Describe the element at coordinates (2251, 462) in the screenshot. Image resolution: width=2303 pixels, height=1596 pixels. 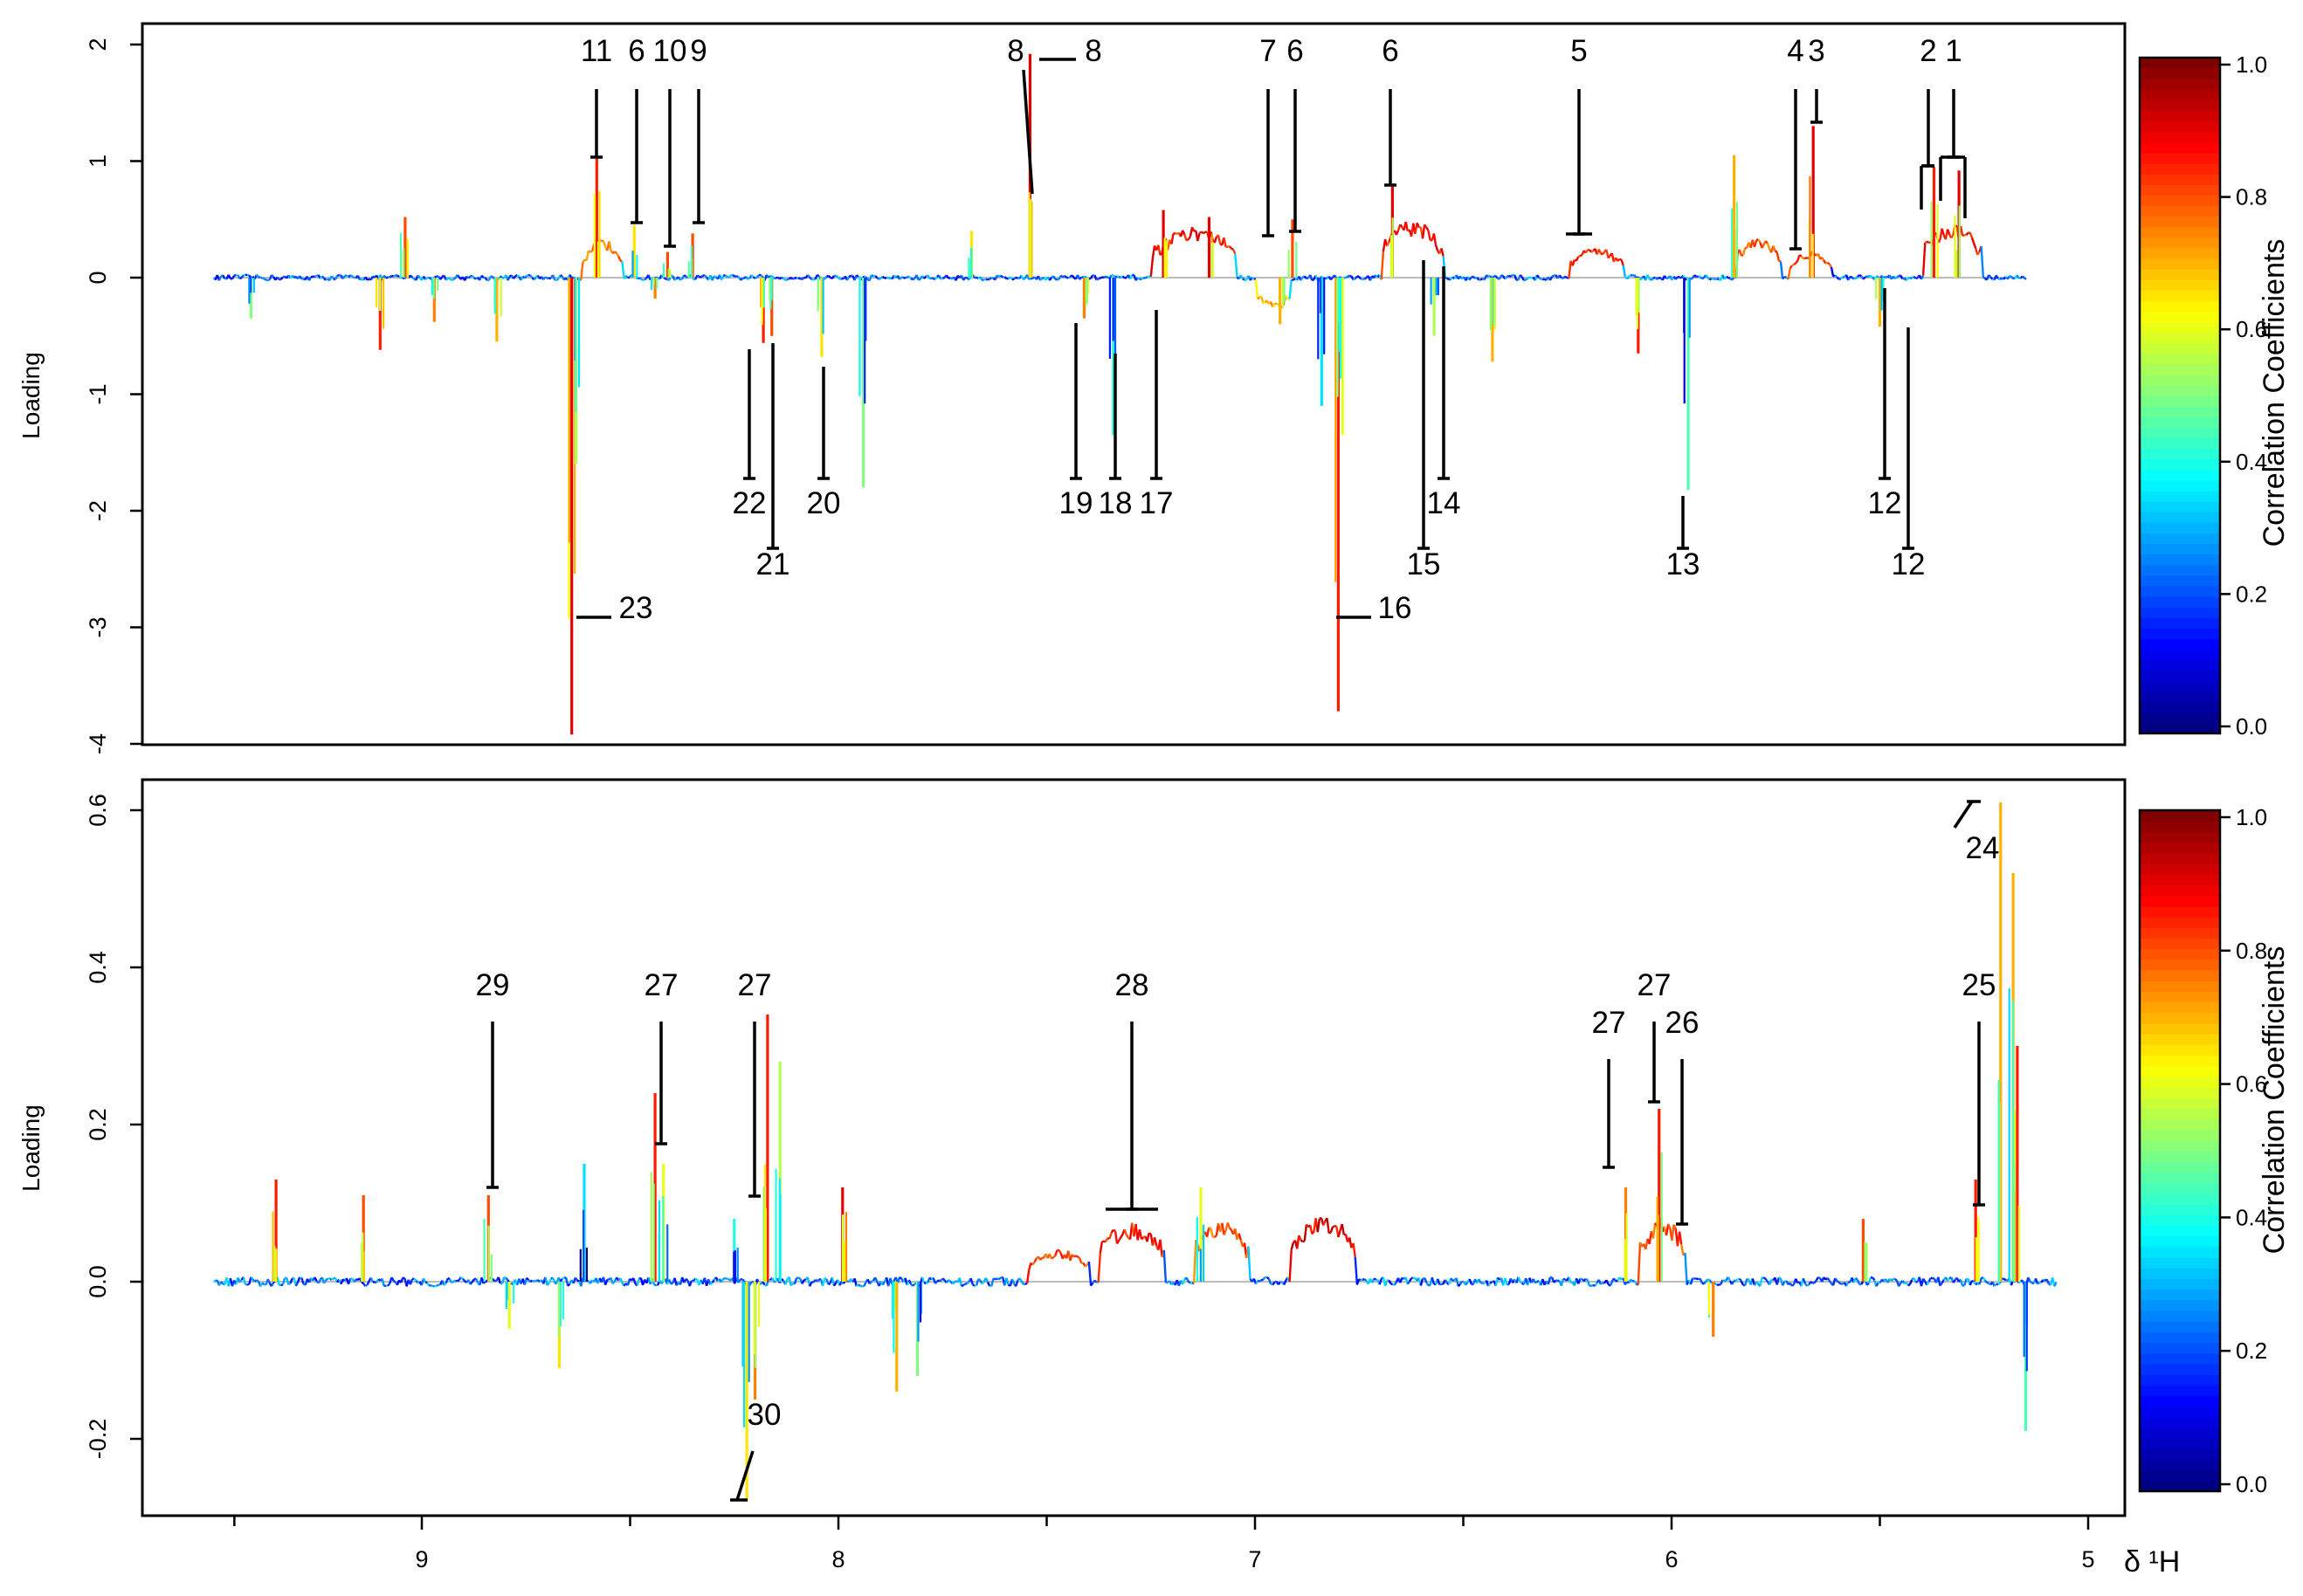
I see `colorbar-tick-label: 0.4` at that location.